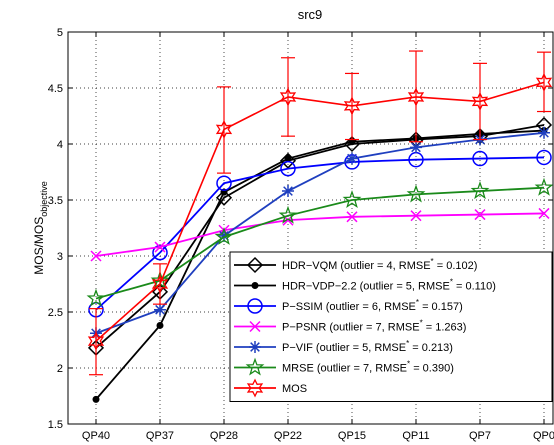  I want to click on x-tick-label: QP15, so click(352, 436).